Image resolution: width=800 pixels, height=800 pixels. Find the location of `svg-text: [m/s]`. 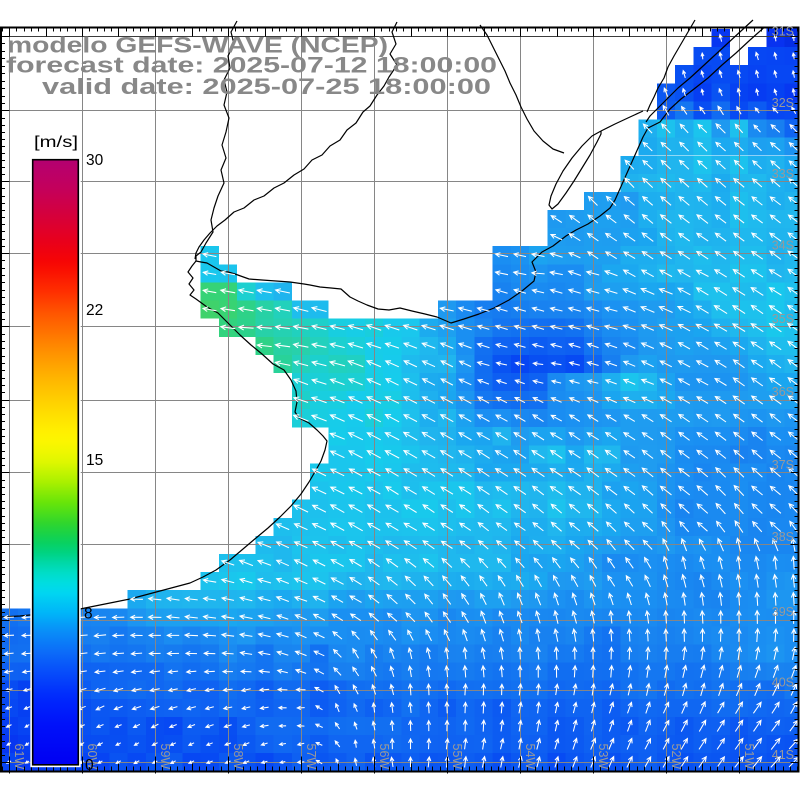

svg-text: [m/s] is located at coordinates (56, 142).